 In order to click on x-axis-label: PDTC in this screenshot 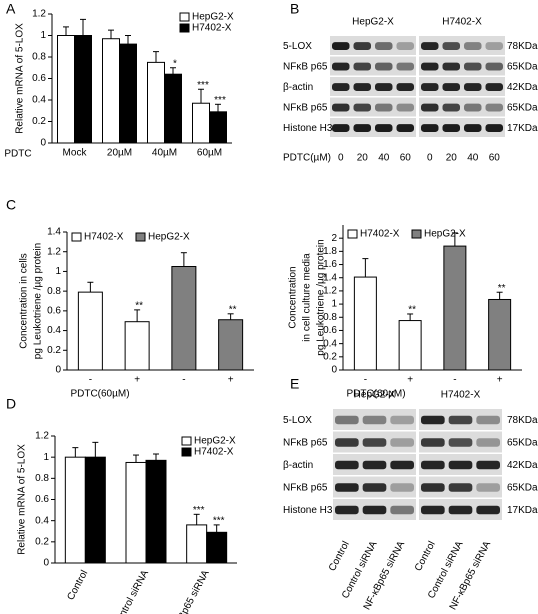, I will do `click(17, 154)`.